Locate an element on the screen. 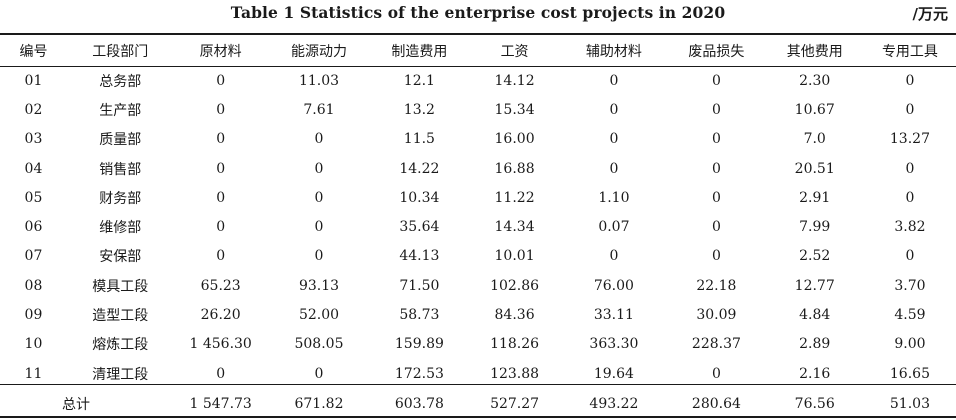  table-cell: 15.34 is located at coordinates (514, 109).